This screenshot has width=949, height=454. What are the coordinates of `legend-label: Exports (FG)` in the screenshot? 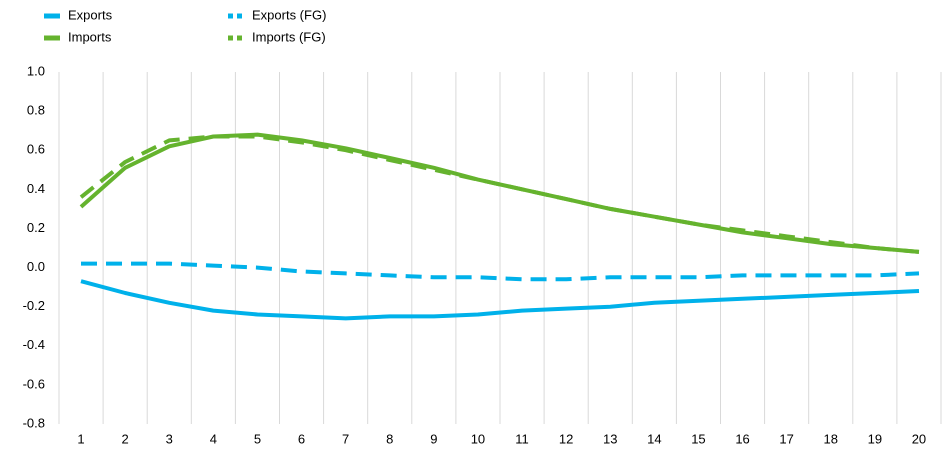 It's located at (289, 14).